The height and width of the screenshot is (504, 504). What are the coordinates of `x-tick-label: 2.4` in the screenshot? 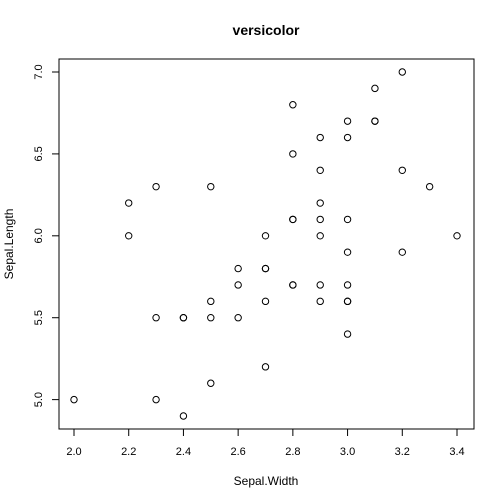 It's located at (183, 452).